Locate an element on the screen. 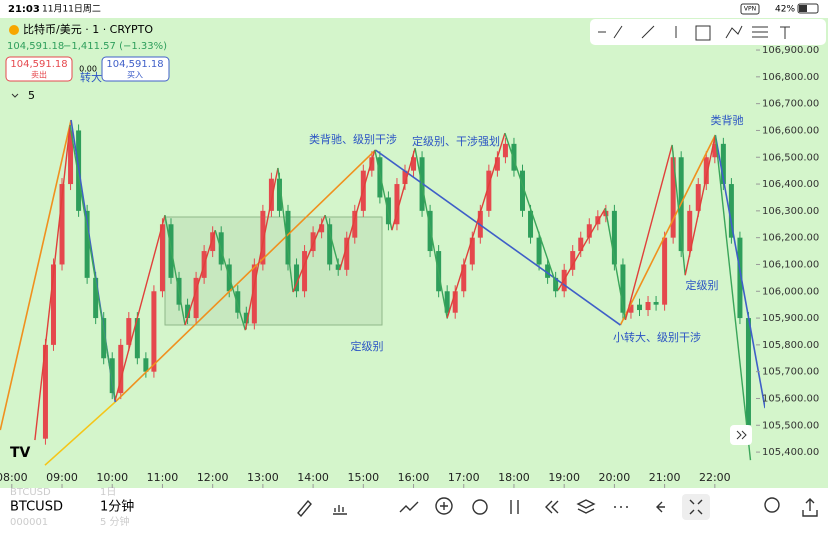  x-tick-label: 12:00 is located at coordinates (213, 477).